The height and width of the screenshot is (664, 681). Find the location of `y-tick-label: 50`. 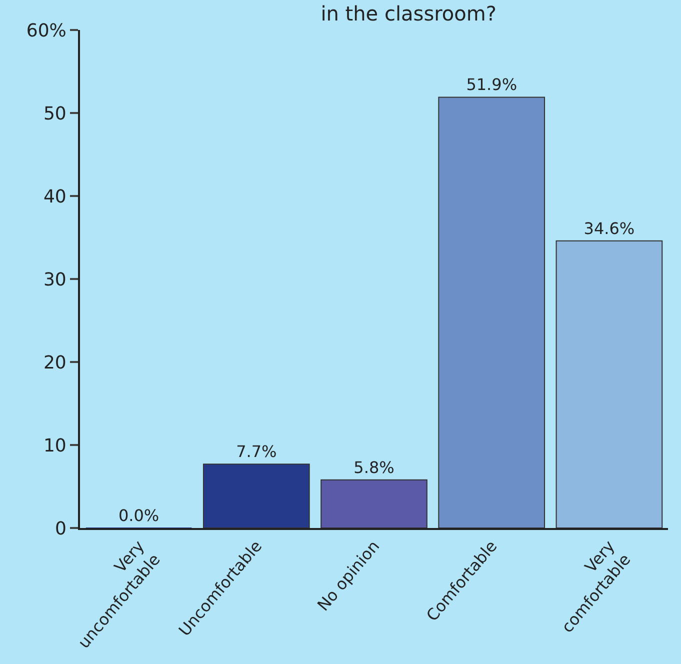

y-tick-label: 50 is located at coordinates (54, 113).